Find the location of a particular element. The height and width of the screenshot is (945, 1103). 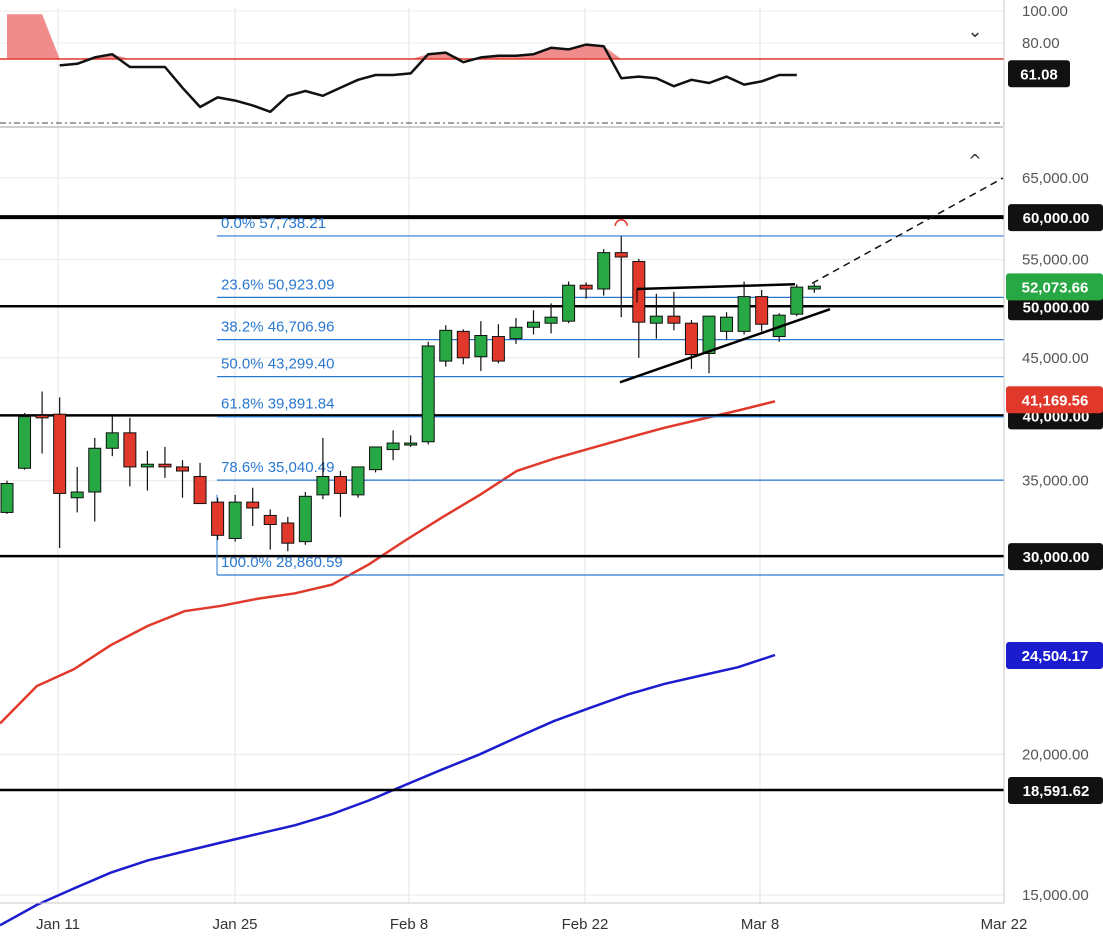

date-tick-label: Feb 8 is located at coordinates (409, 924).